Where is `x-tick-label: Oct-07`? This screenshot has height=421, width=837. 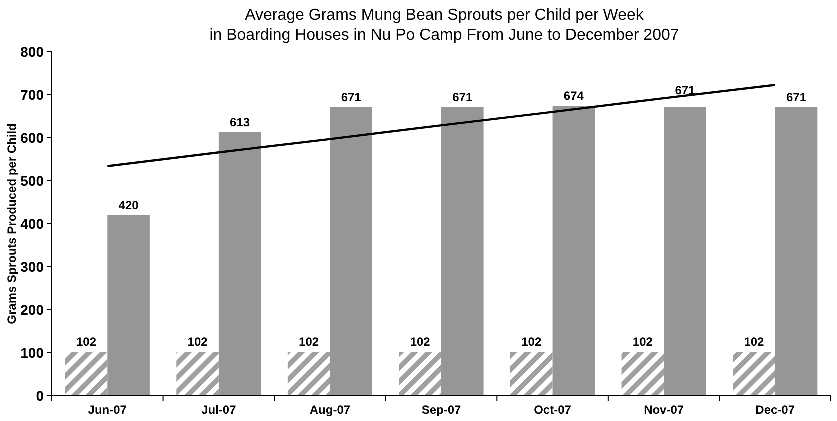 x-tick-label: Oct-07 is located at coordinates (553, 410).